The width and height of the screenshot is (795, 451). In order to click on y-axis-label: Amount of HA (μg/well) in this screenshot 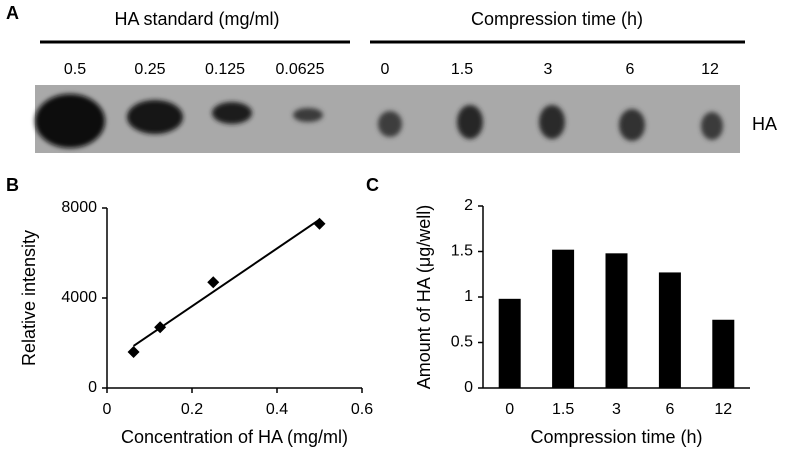, I will do `click(424, 297)`.